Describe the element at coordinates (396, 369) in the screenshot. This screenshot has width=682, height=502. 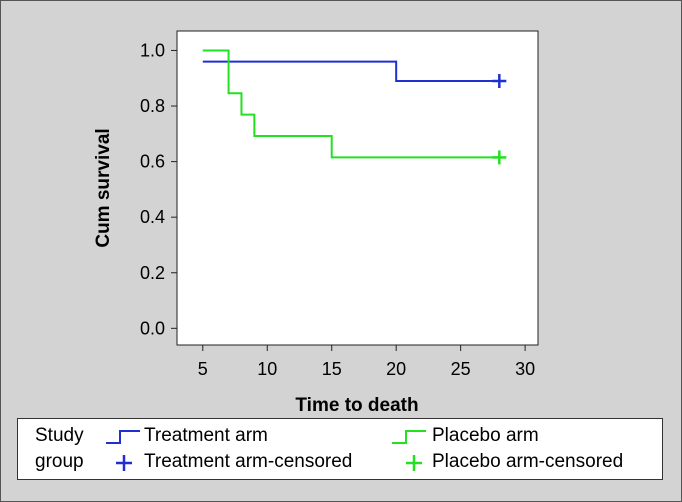
I see `x-tick-label: 20` at that location.